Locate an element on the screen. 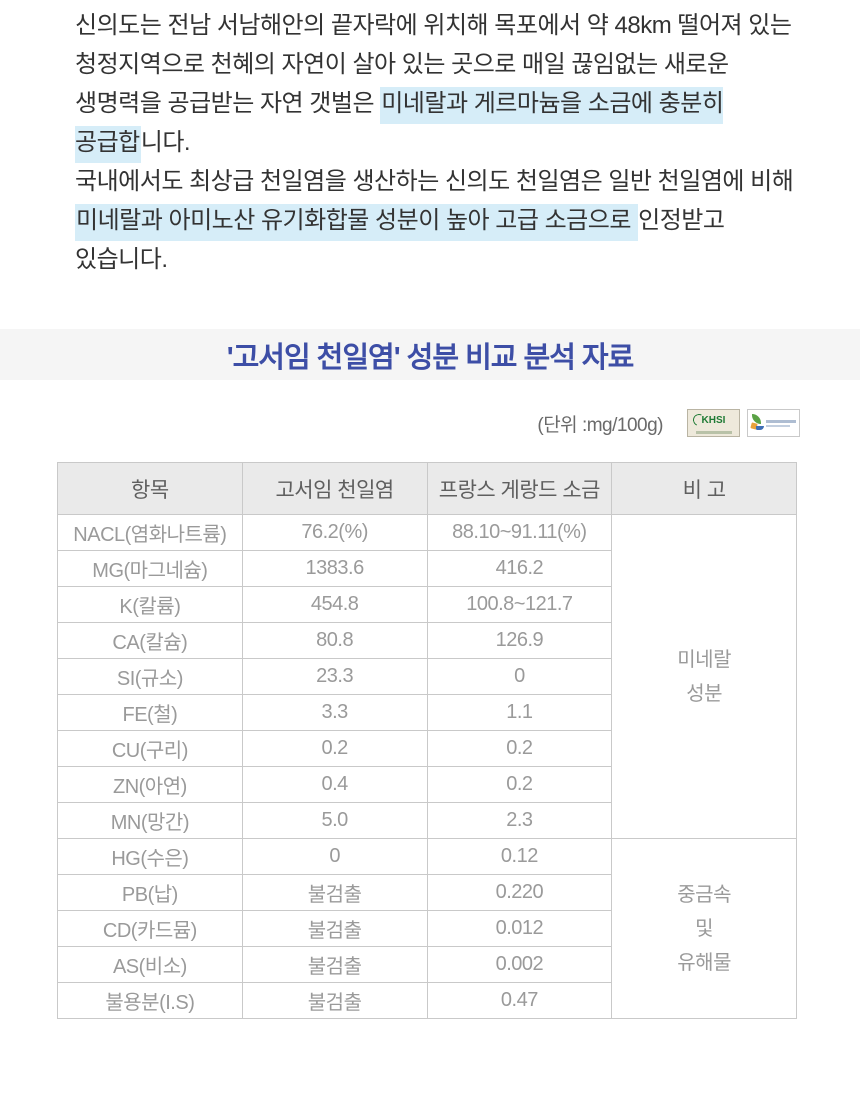 This screenshot has width=860, height=1100. guerande-cell: 0.012 is located at coordinates (519, 928).